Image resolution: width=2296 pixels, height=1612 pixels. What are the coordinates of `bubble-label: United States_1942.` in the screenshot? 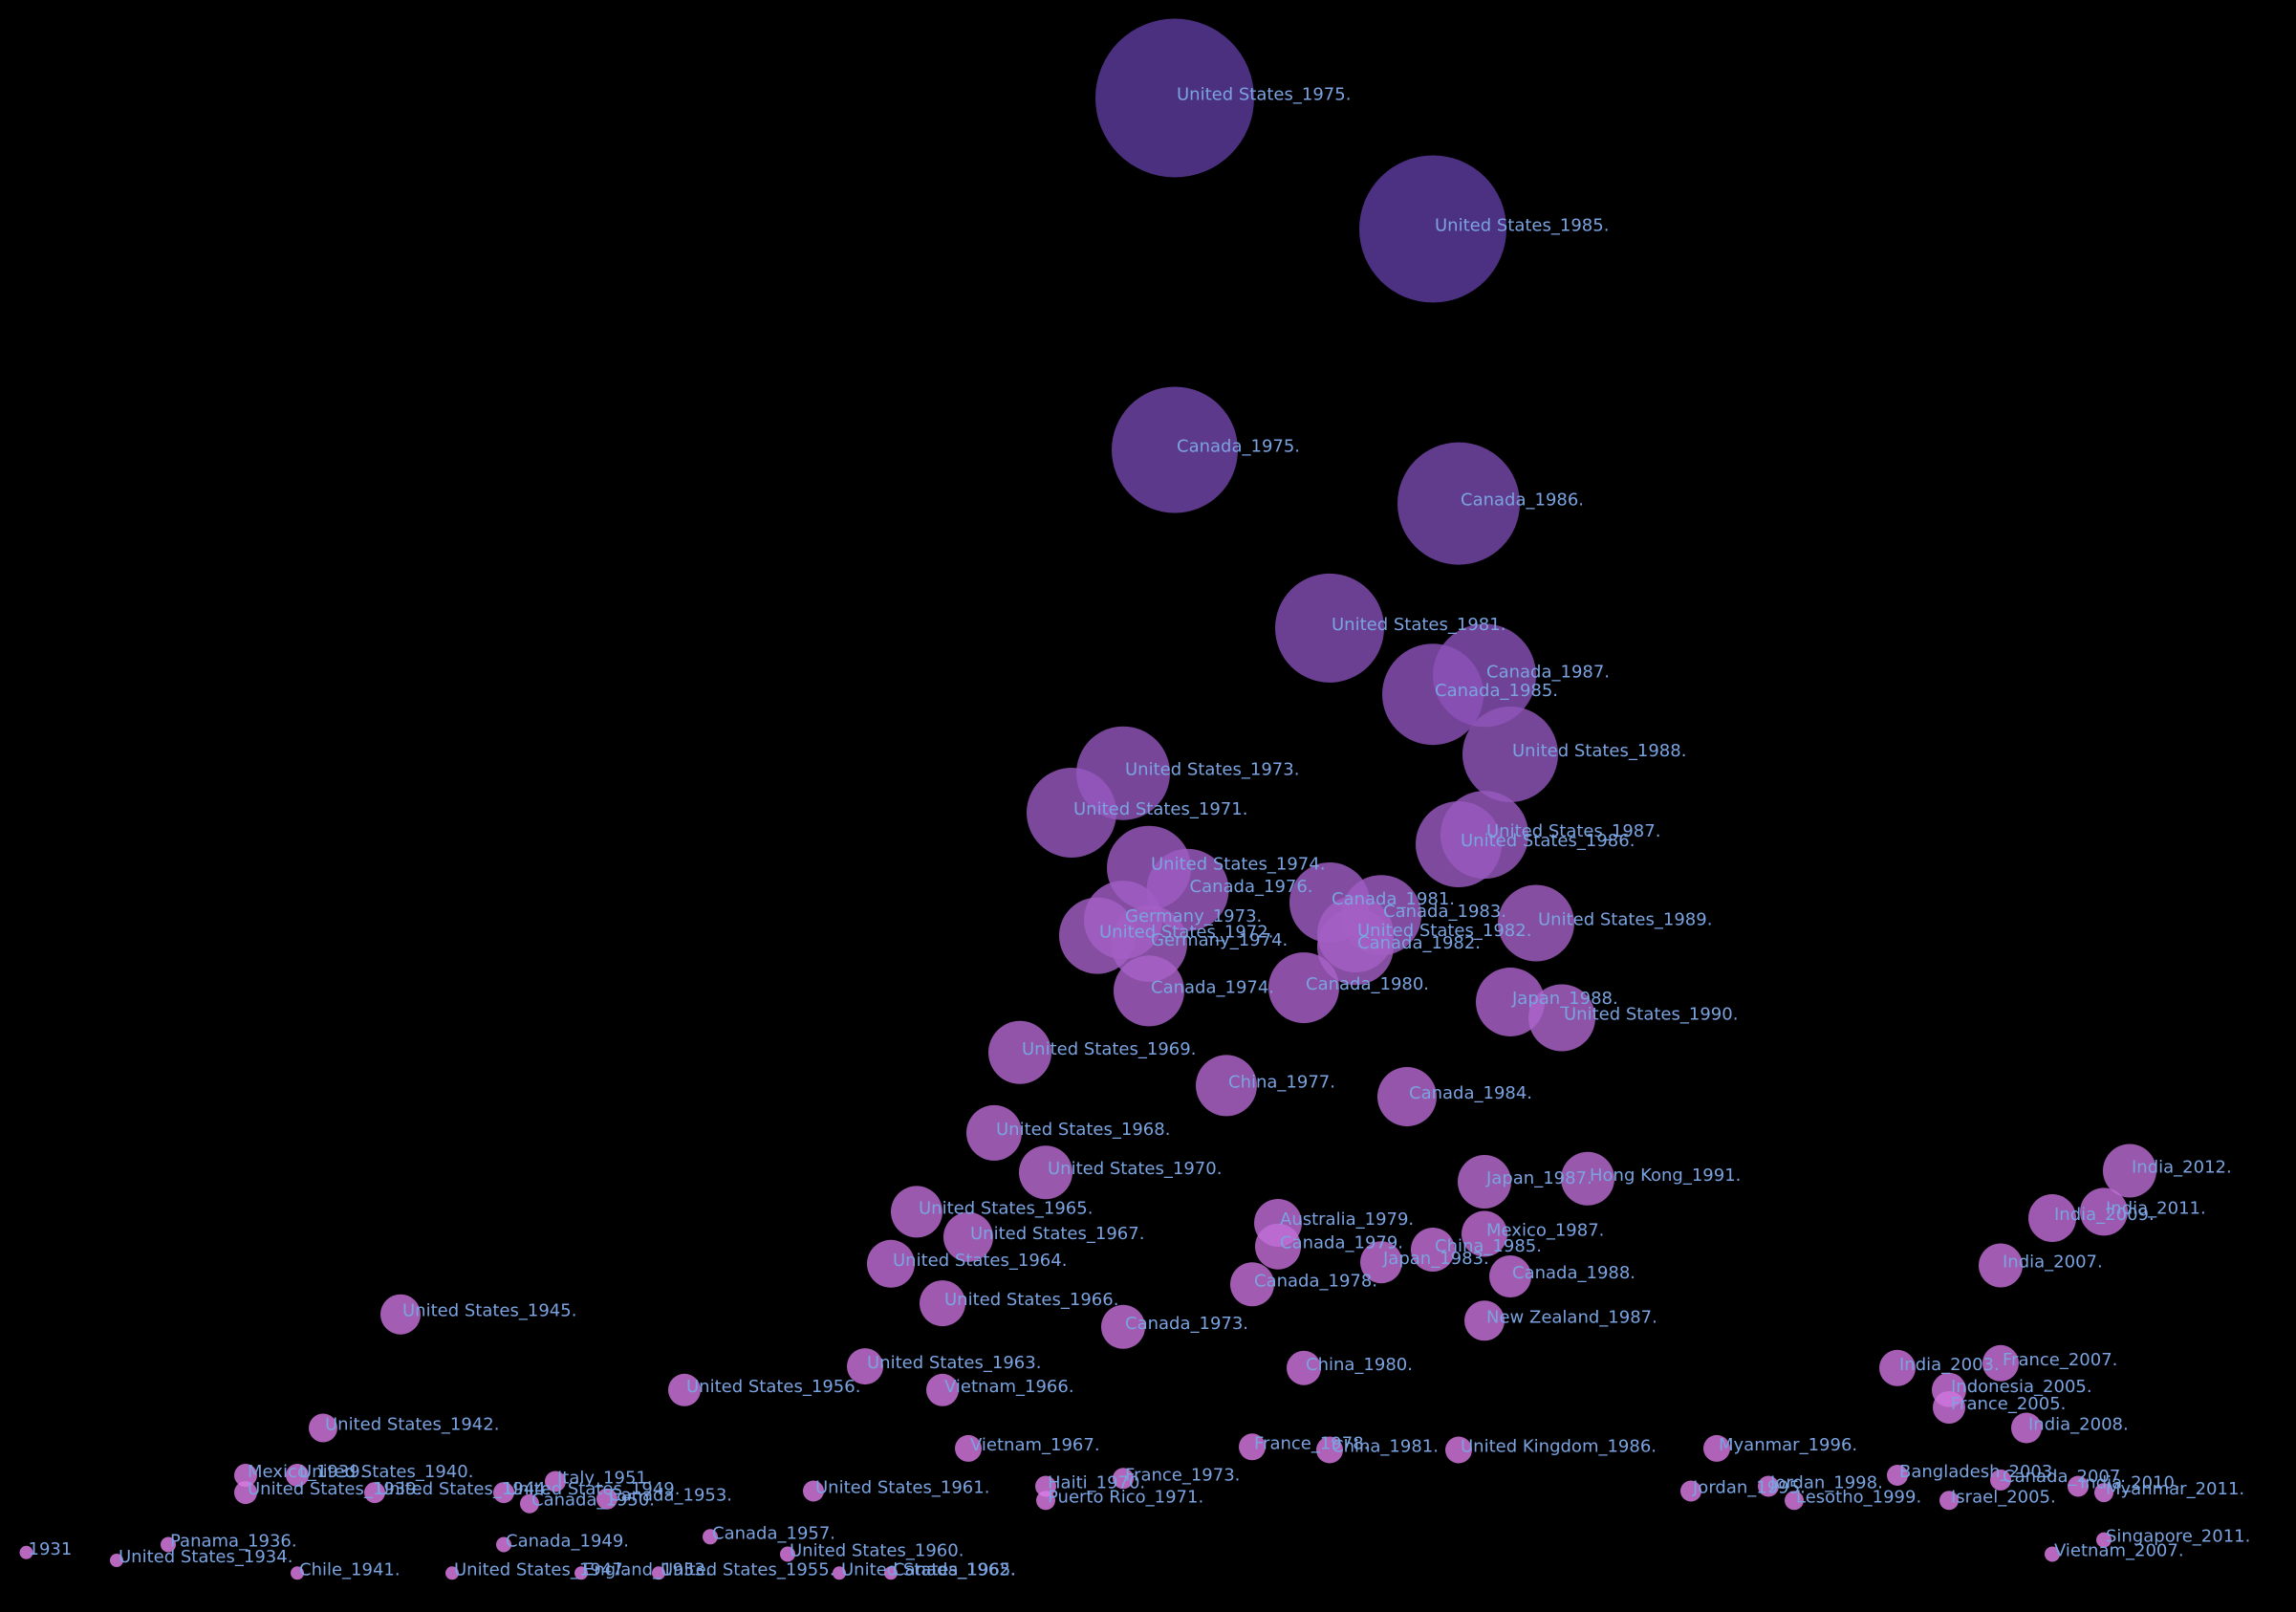 It's located at (412, 1425).